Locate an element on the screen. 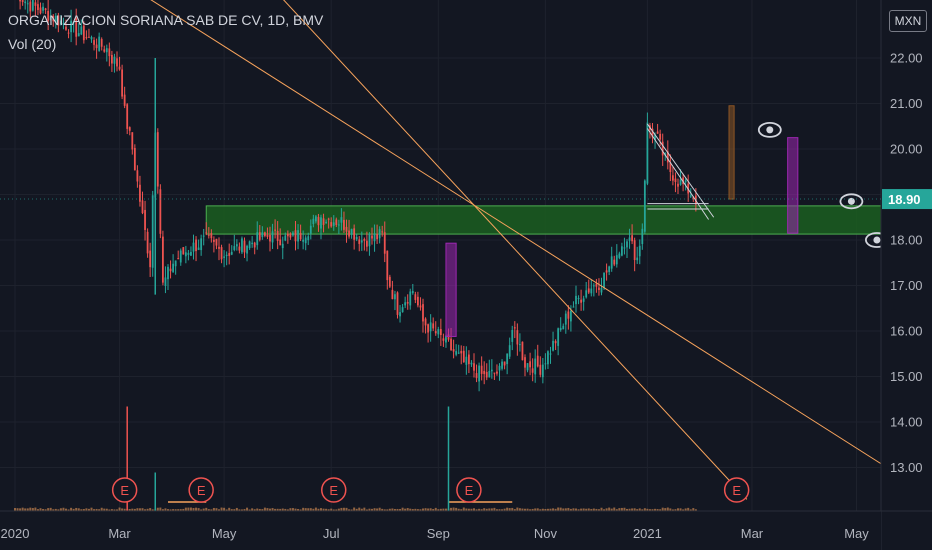  price-tick-label: 22.00 is located at coordinates (906, 58).